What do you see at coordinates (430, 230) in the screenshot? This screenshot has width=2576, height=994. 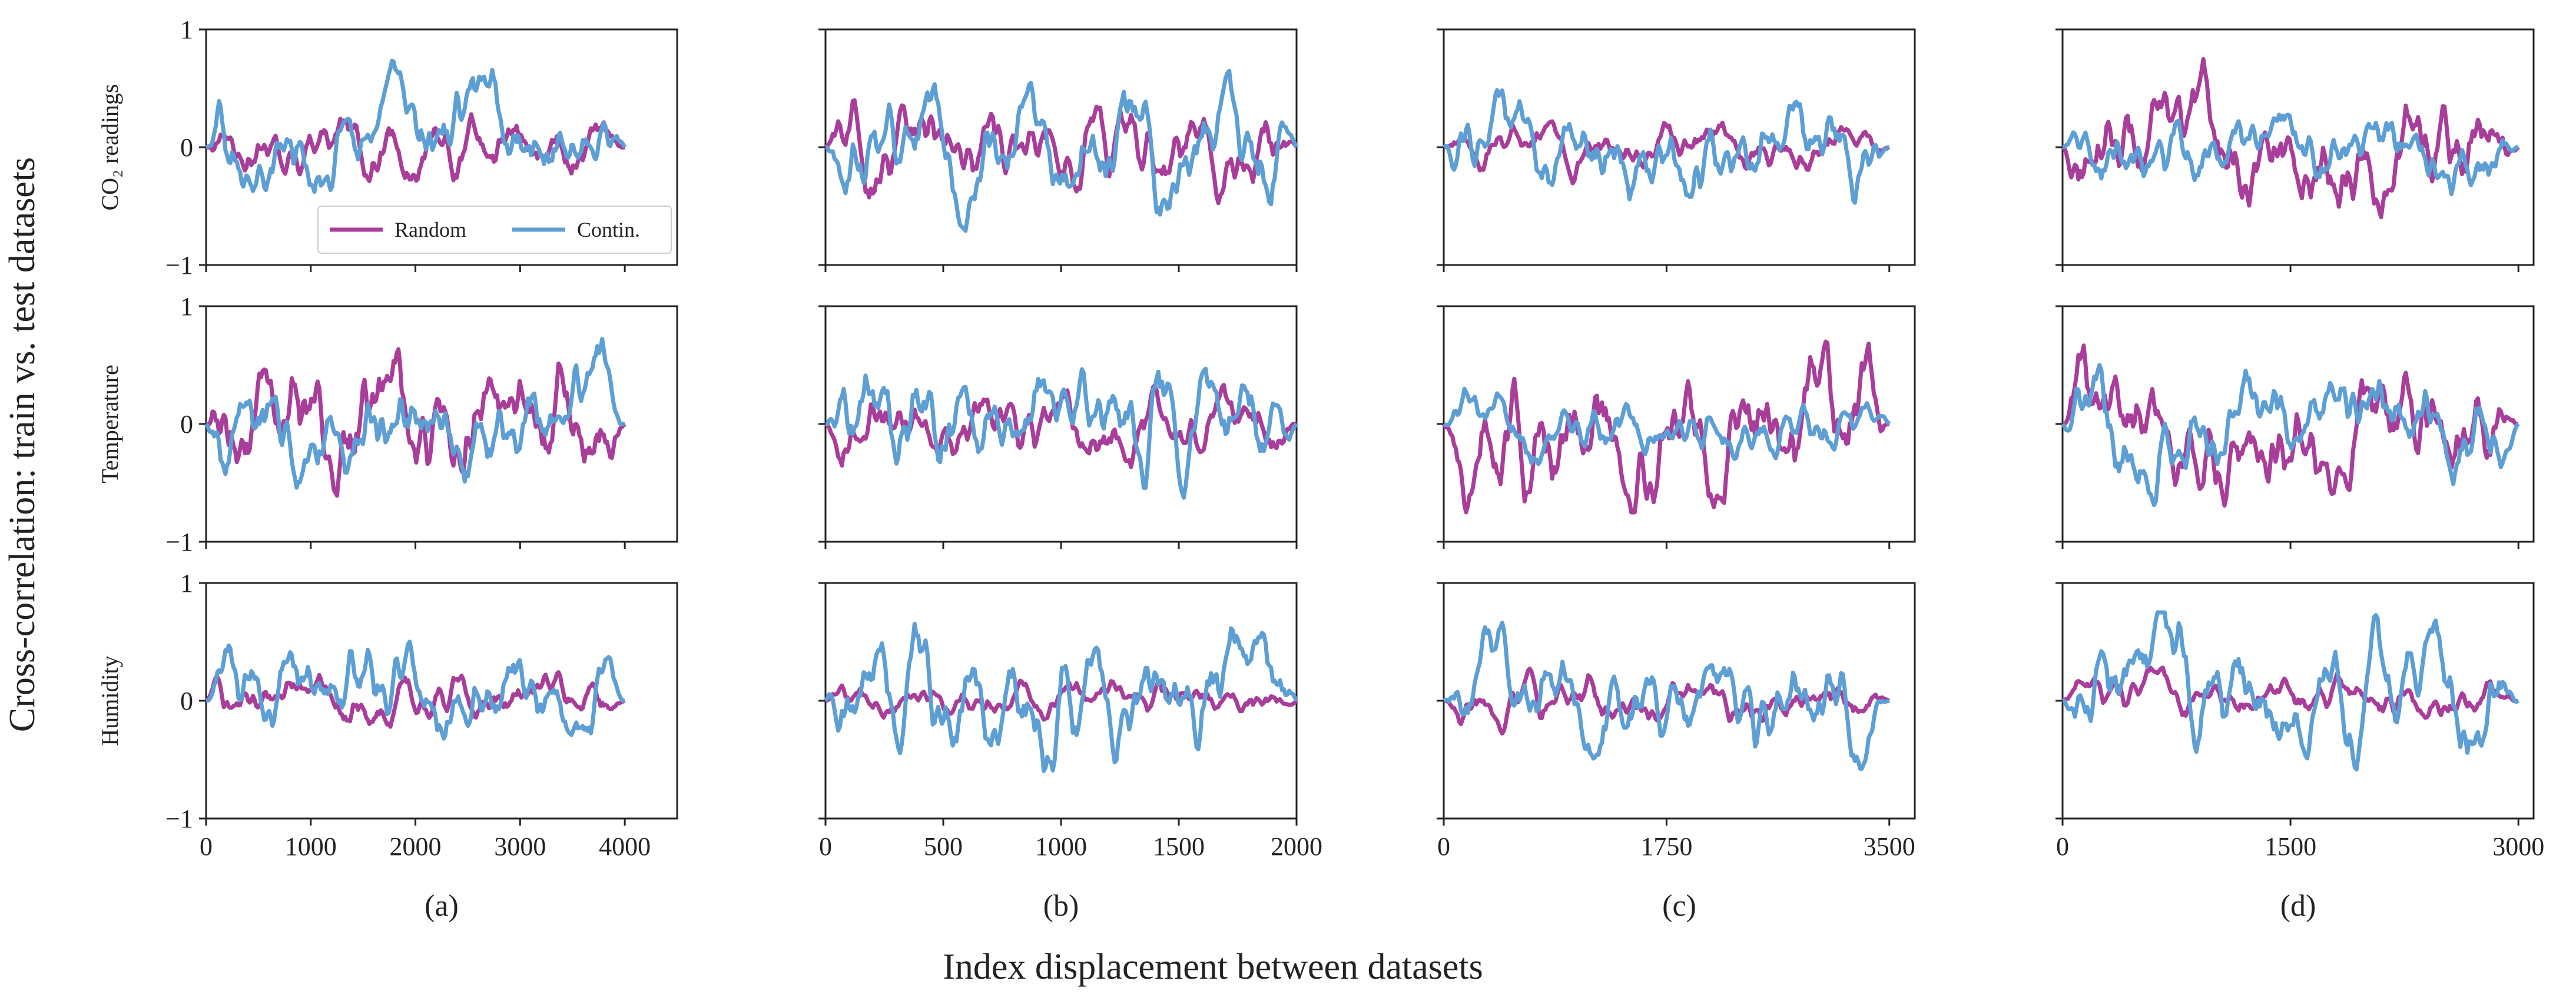 I see `legend-entry: Random` at bounding box center [430, 230].